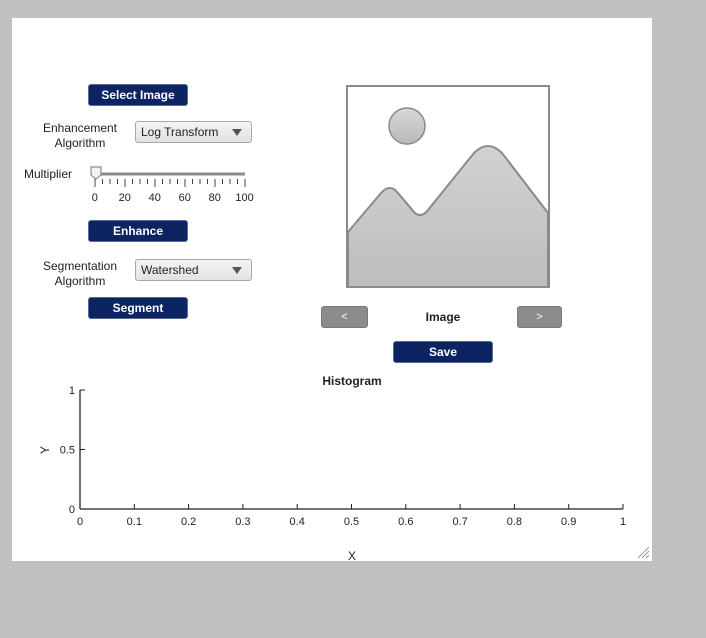 Image resolution: width=706 pixels, height=638 pixels. Describe the element at coordinates (351, 522) in the screenshot. I see `x-tick-label: 0.5` at that location.